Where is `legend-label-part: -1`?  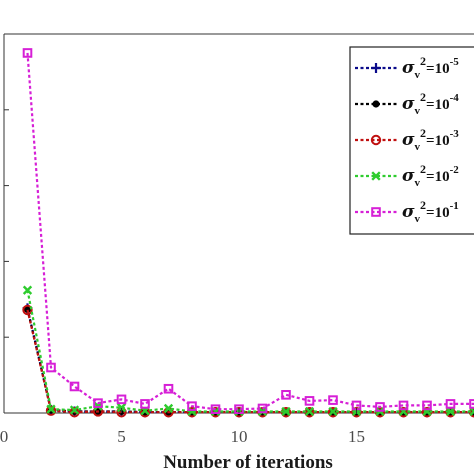
legend-label-part: -1 is located at coordinates (454, 206).